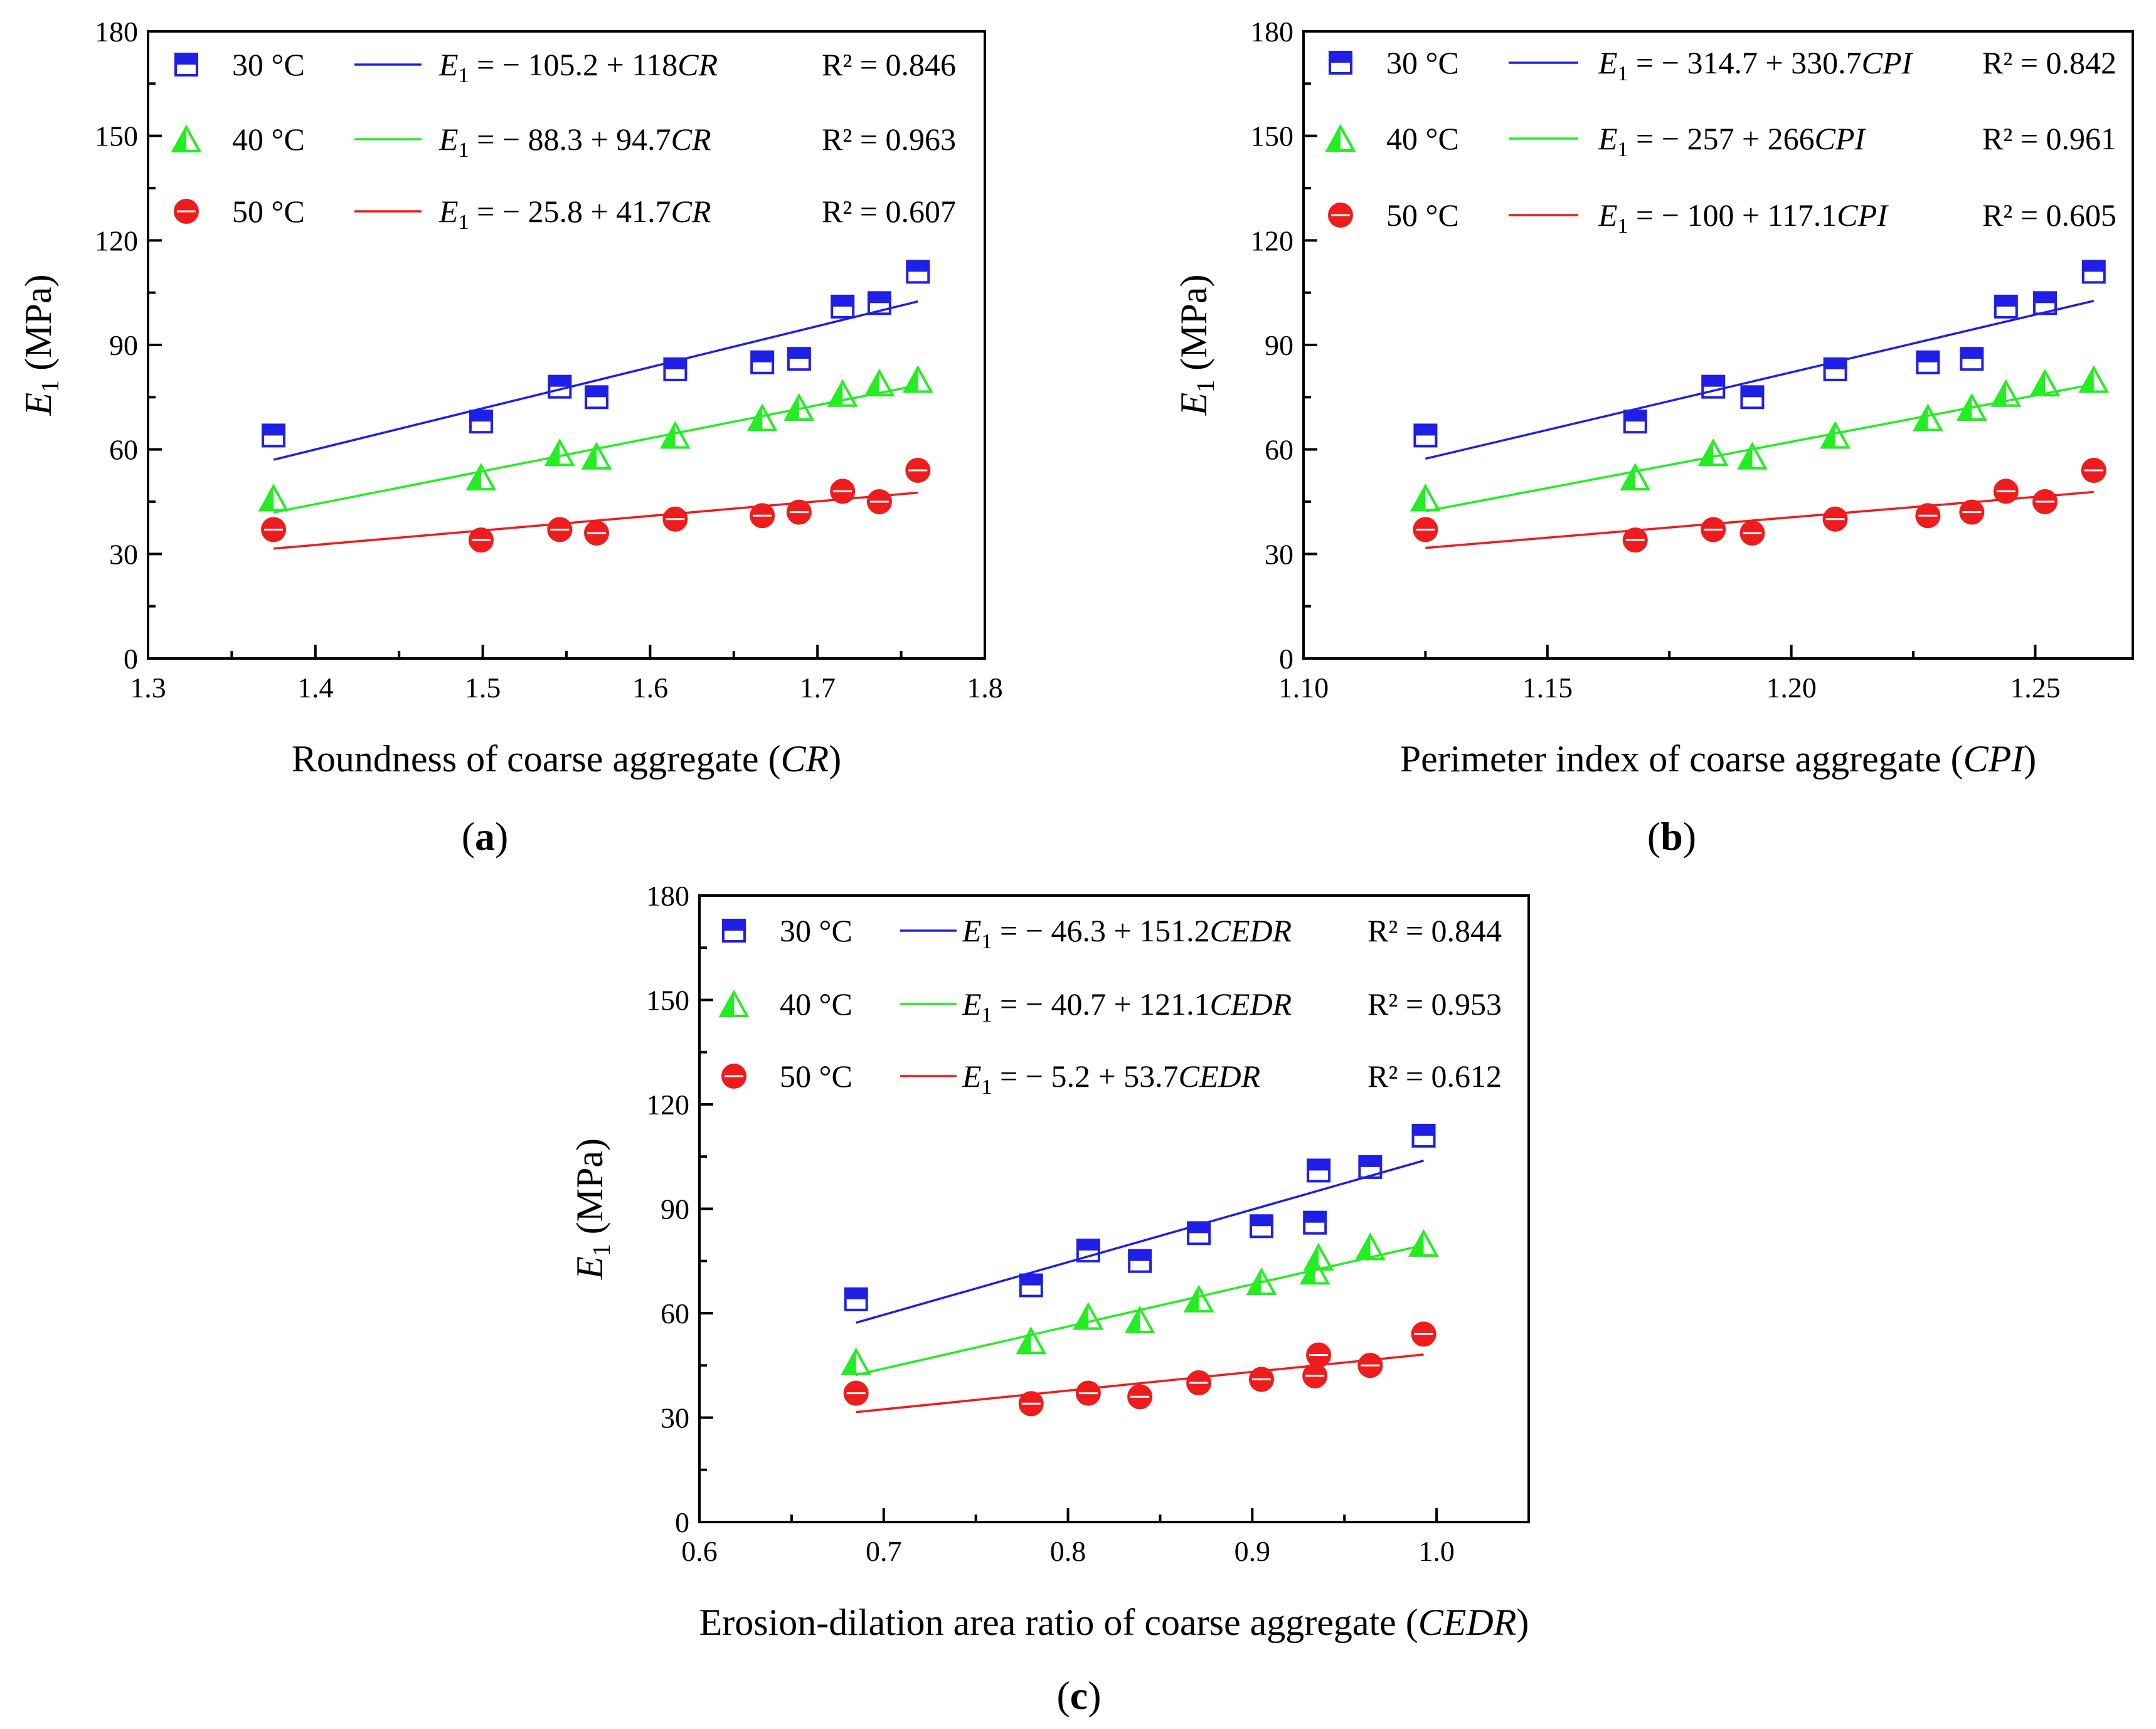 The width and height of the screenshot is (2156, 1729). What do you see at coordinates (1127, 933) in the screenshot?
I see `legend-equation: E1 = − 46.3 + 151.2CEDR` at bounding box center [1127, 933].